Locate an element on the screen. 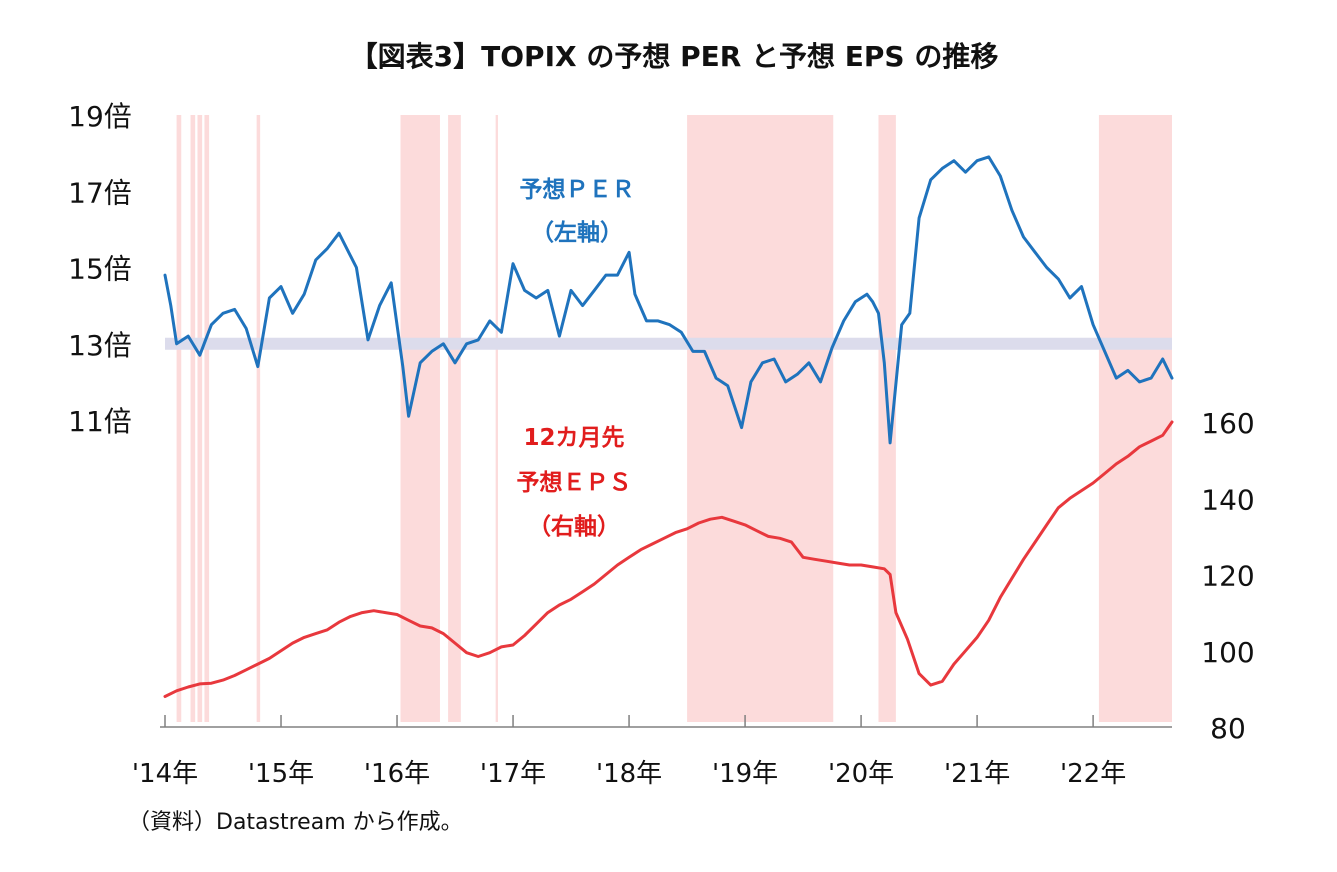 The width and height of the screenshot is (1337, 872). per-series-label: （左軸） is located at coordinates (577, 232).